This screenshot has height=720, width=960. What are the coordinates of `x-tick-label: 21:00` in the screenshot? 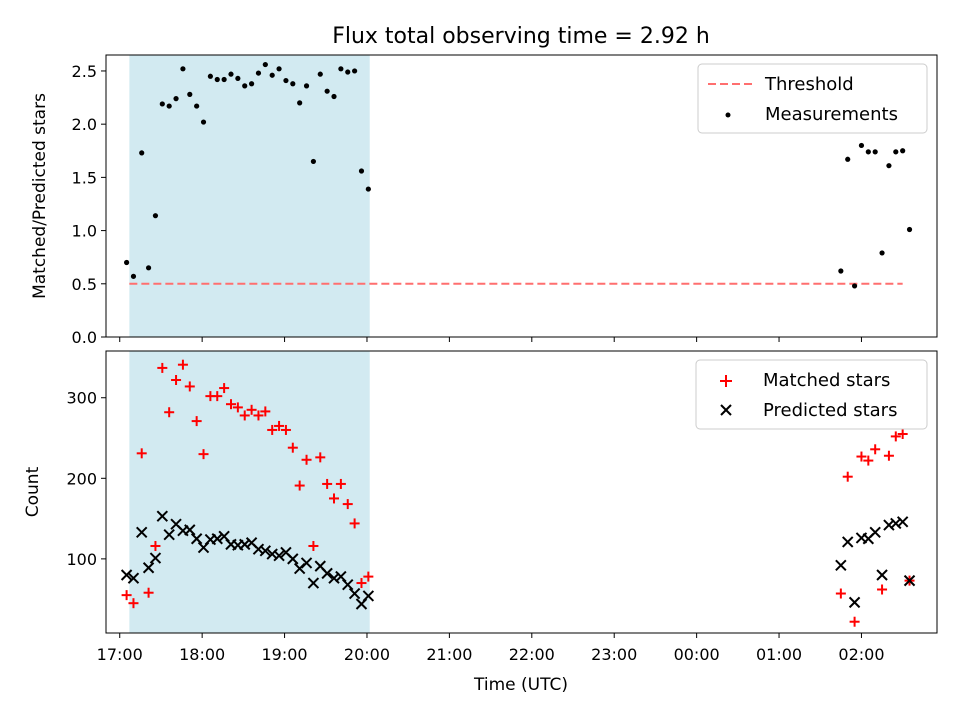 It's located at (449, 654).